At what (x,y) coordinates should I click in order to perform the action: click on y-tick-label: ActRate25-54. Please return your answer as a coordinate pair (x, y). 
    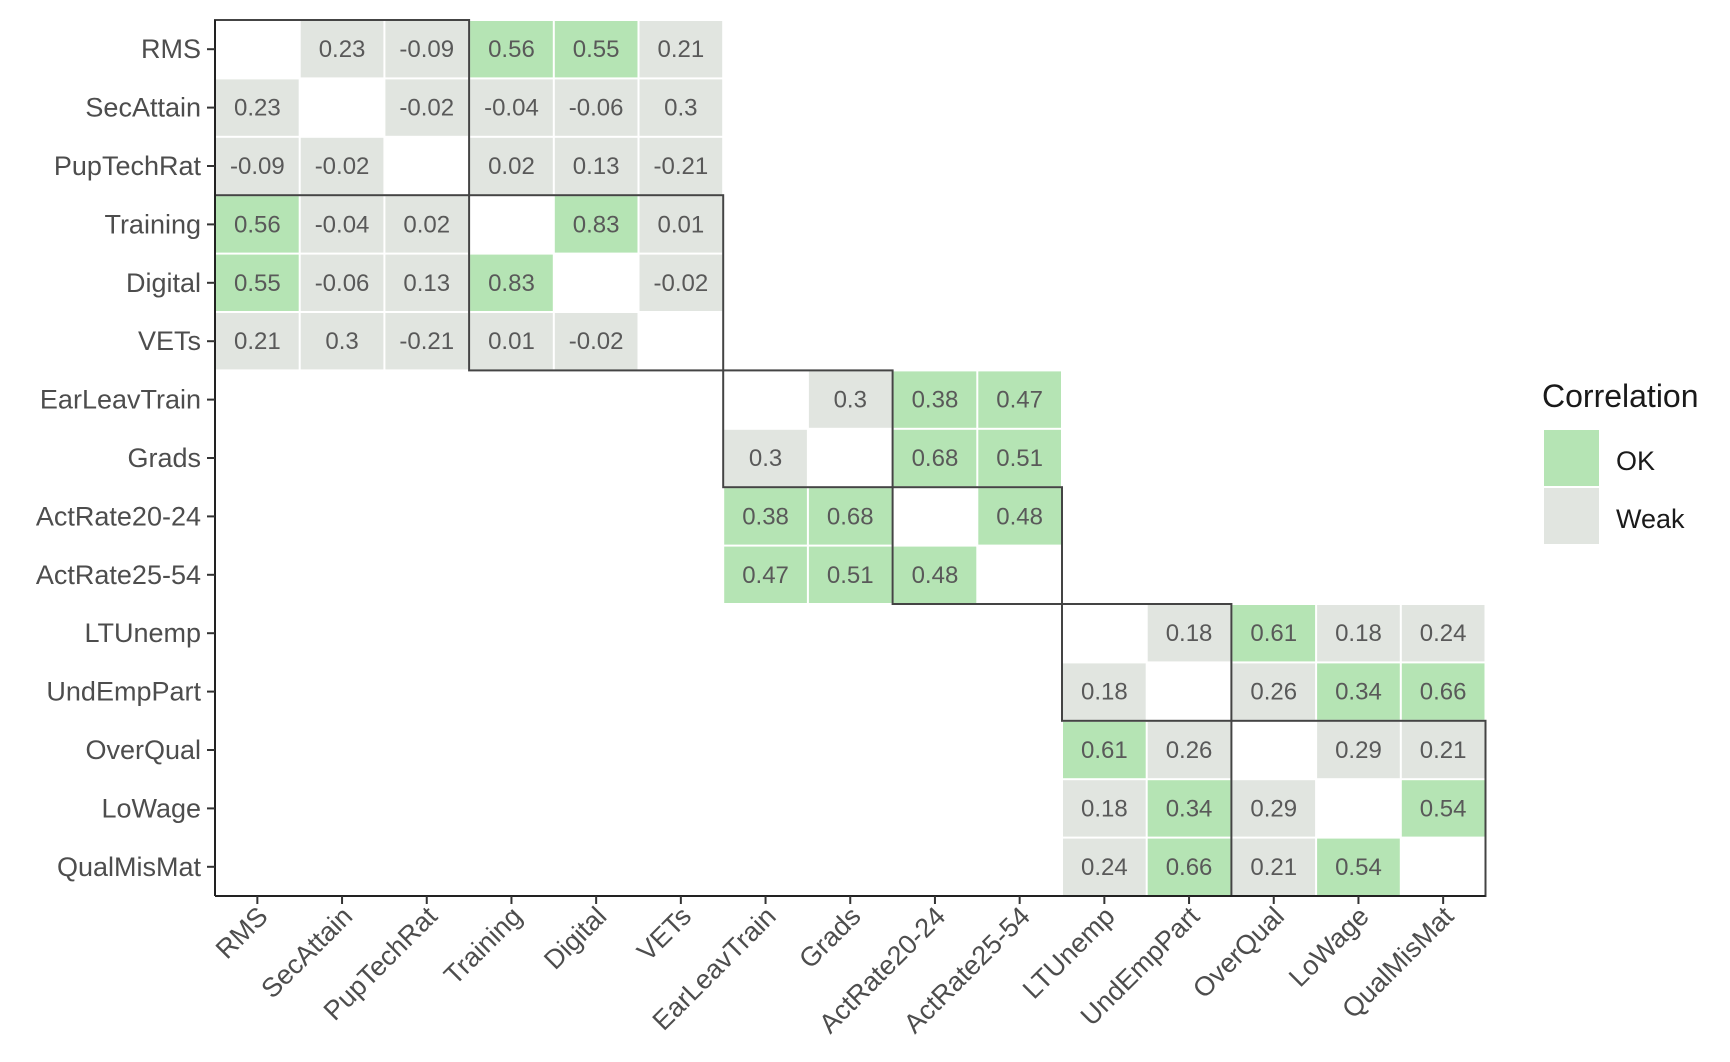
    Looking at the image, I should click on (118, 575).